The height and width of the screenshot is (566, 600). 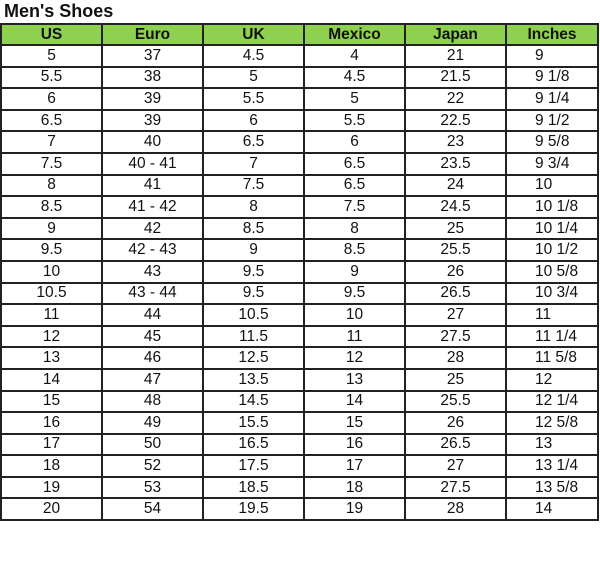 I want to click on cell-us: 10.5, so click(x=51, y=293).